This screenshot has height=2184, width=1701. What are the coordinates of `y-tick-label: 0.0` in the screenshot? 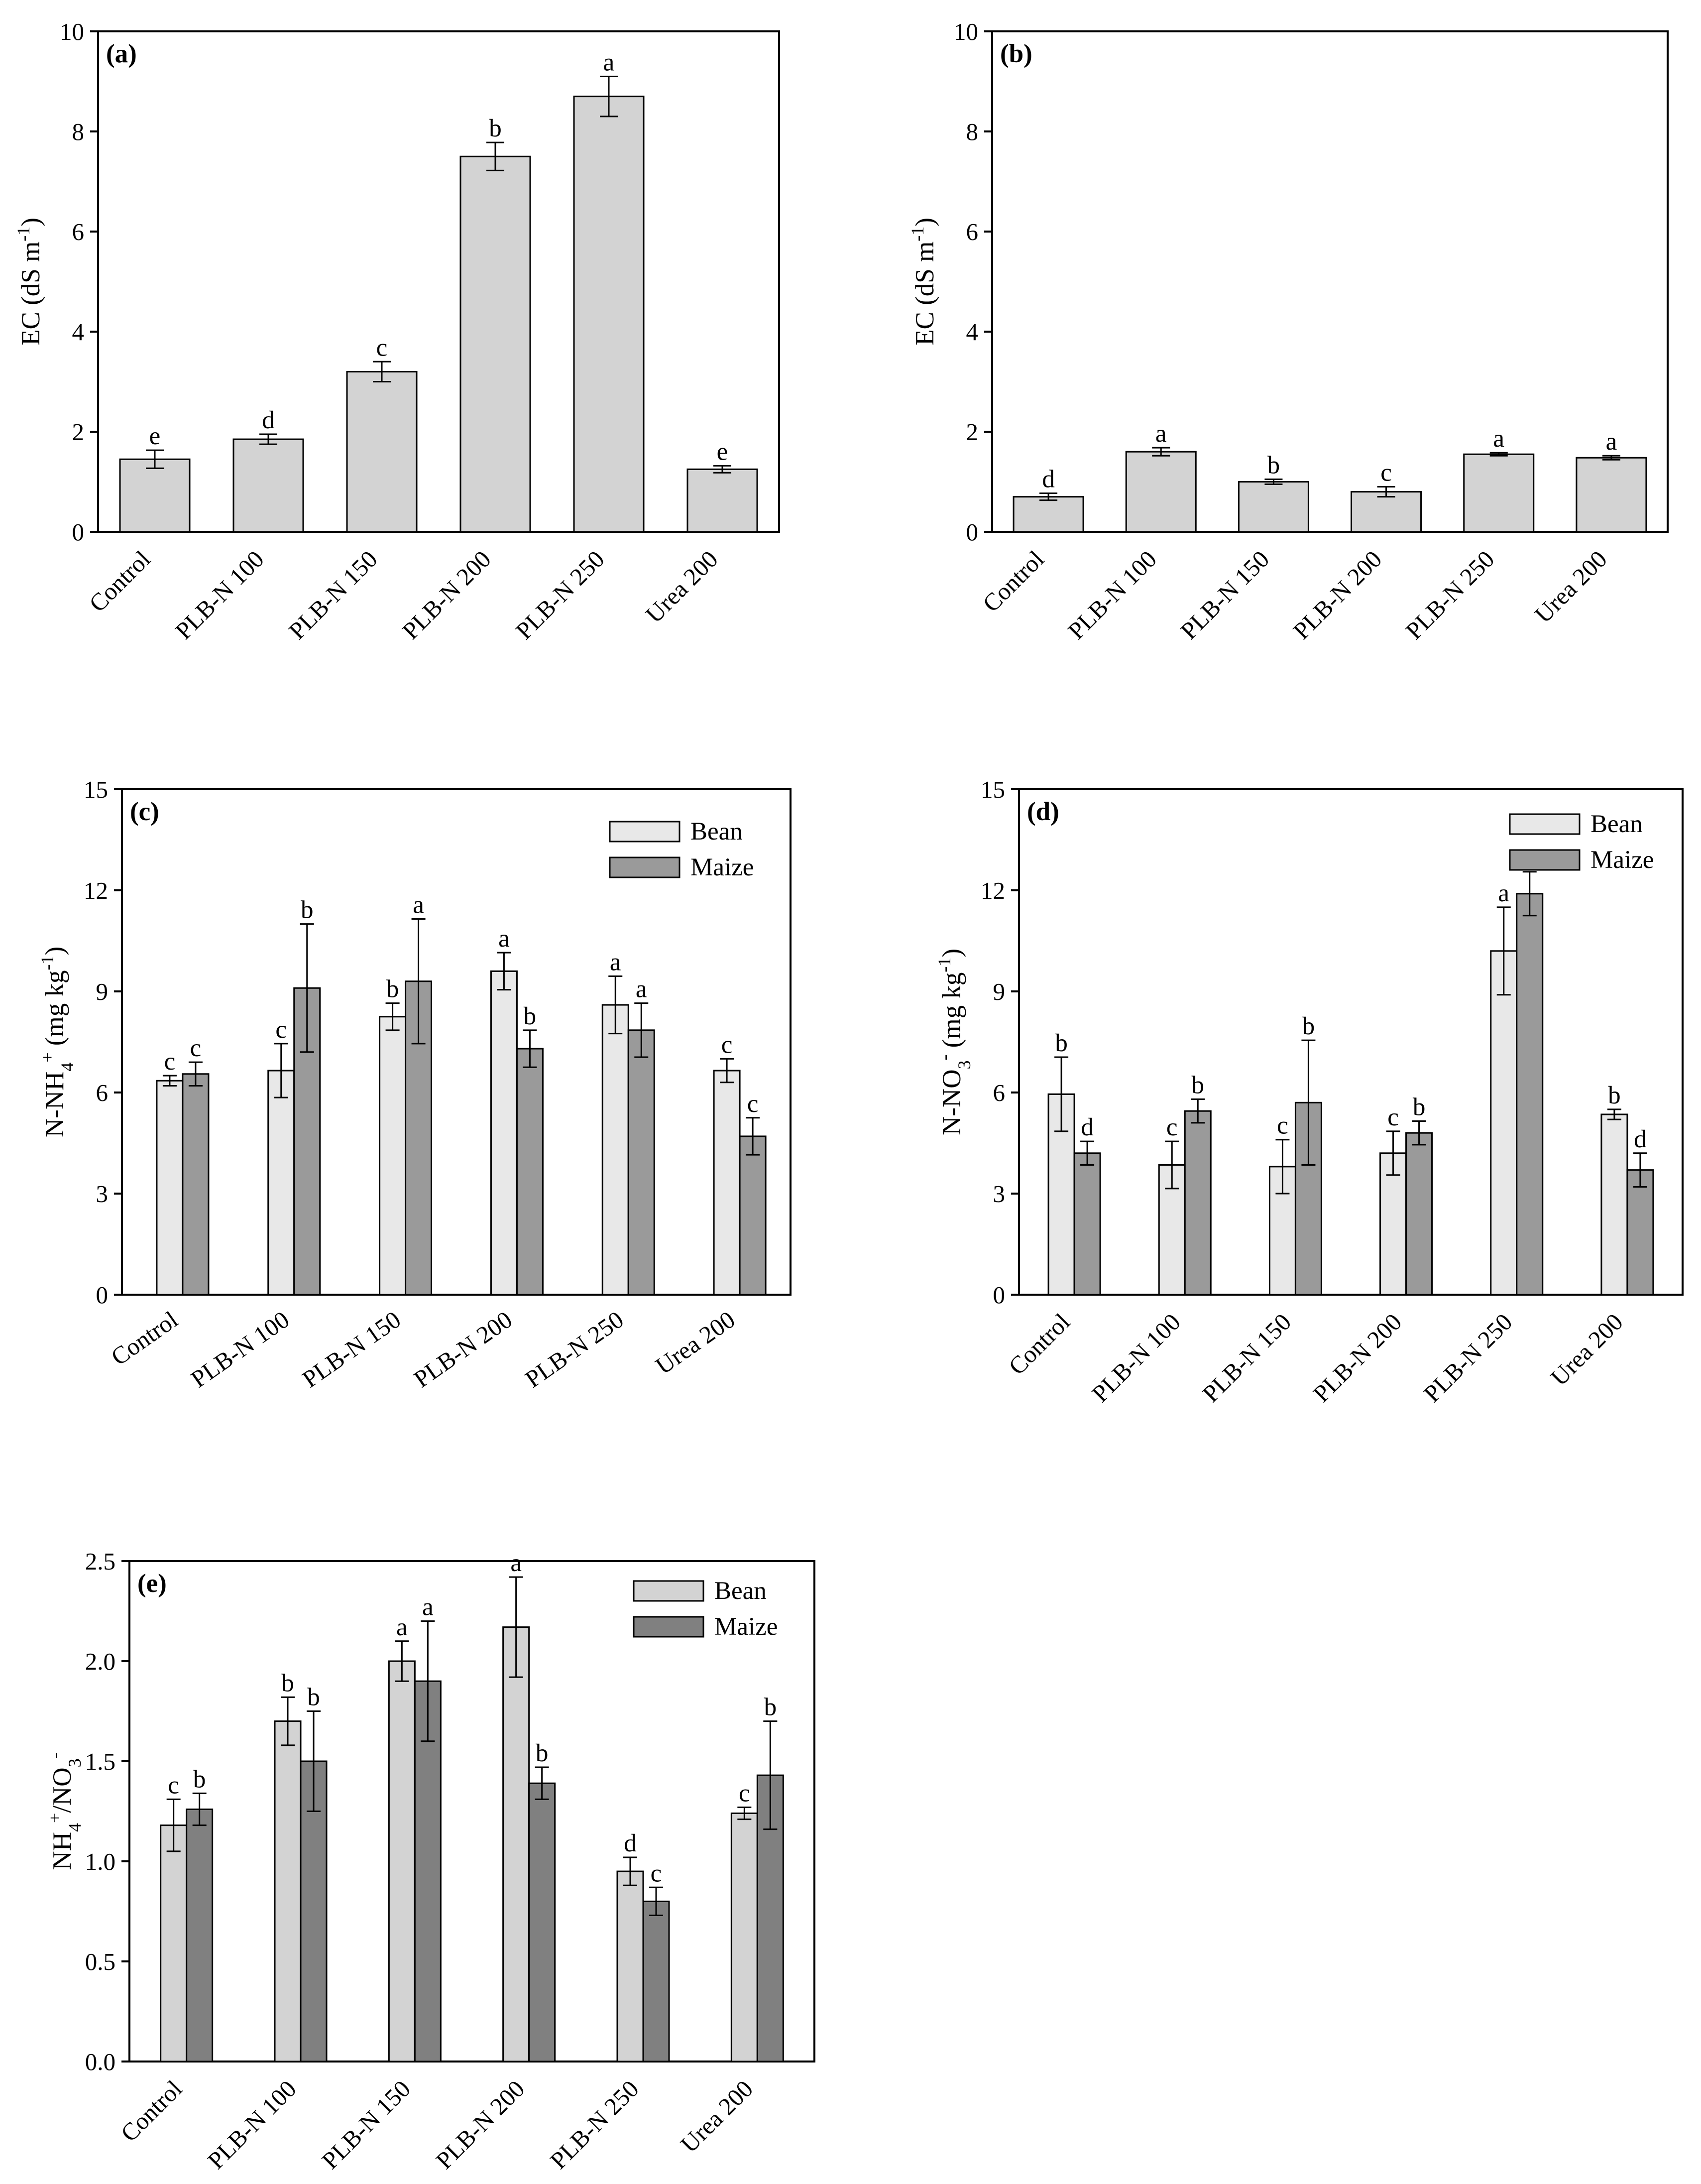 It's located at (100, 2061).